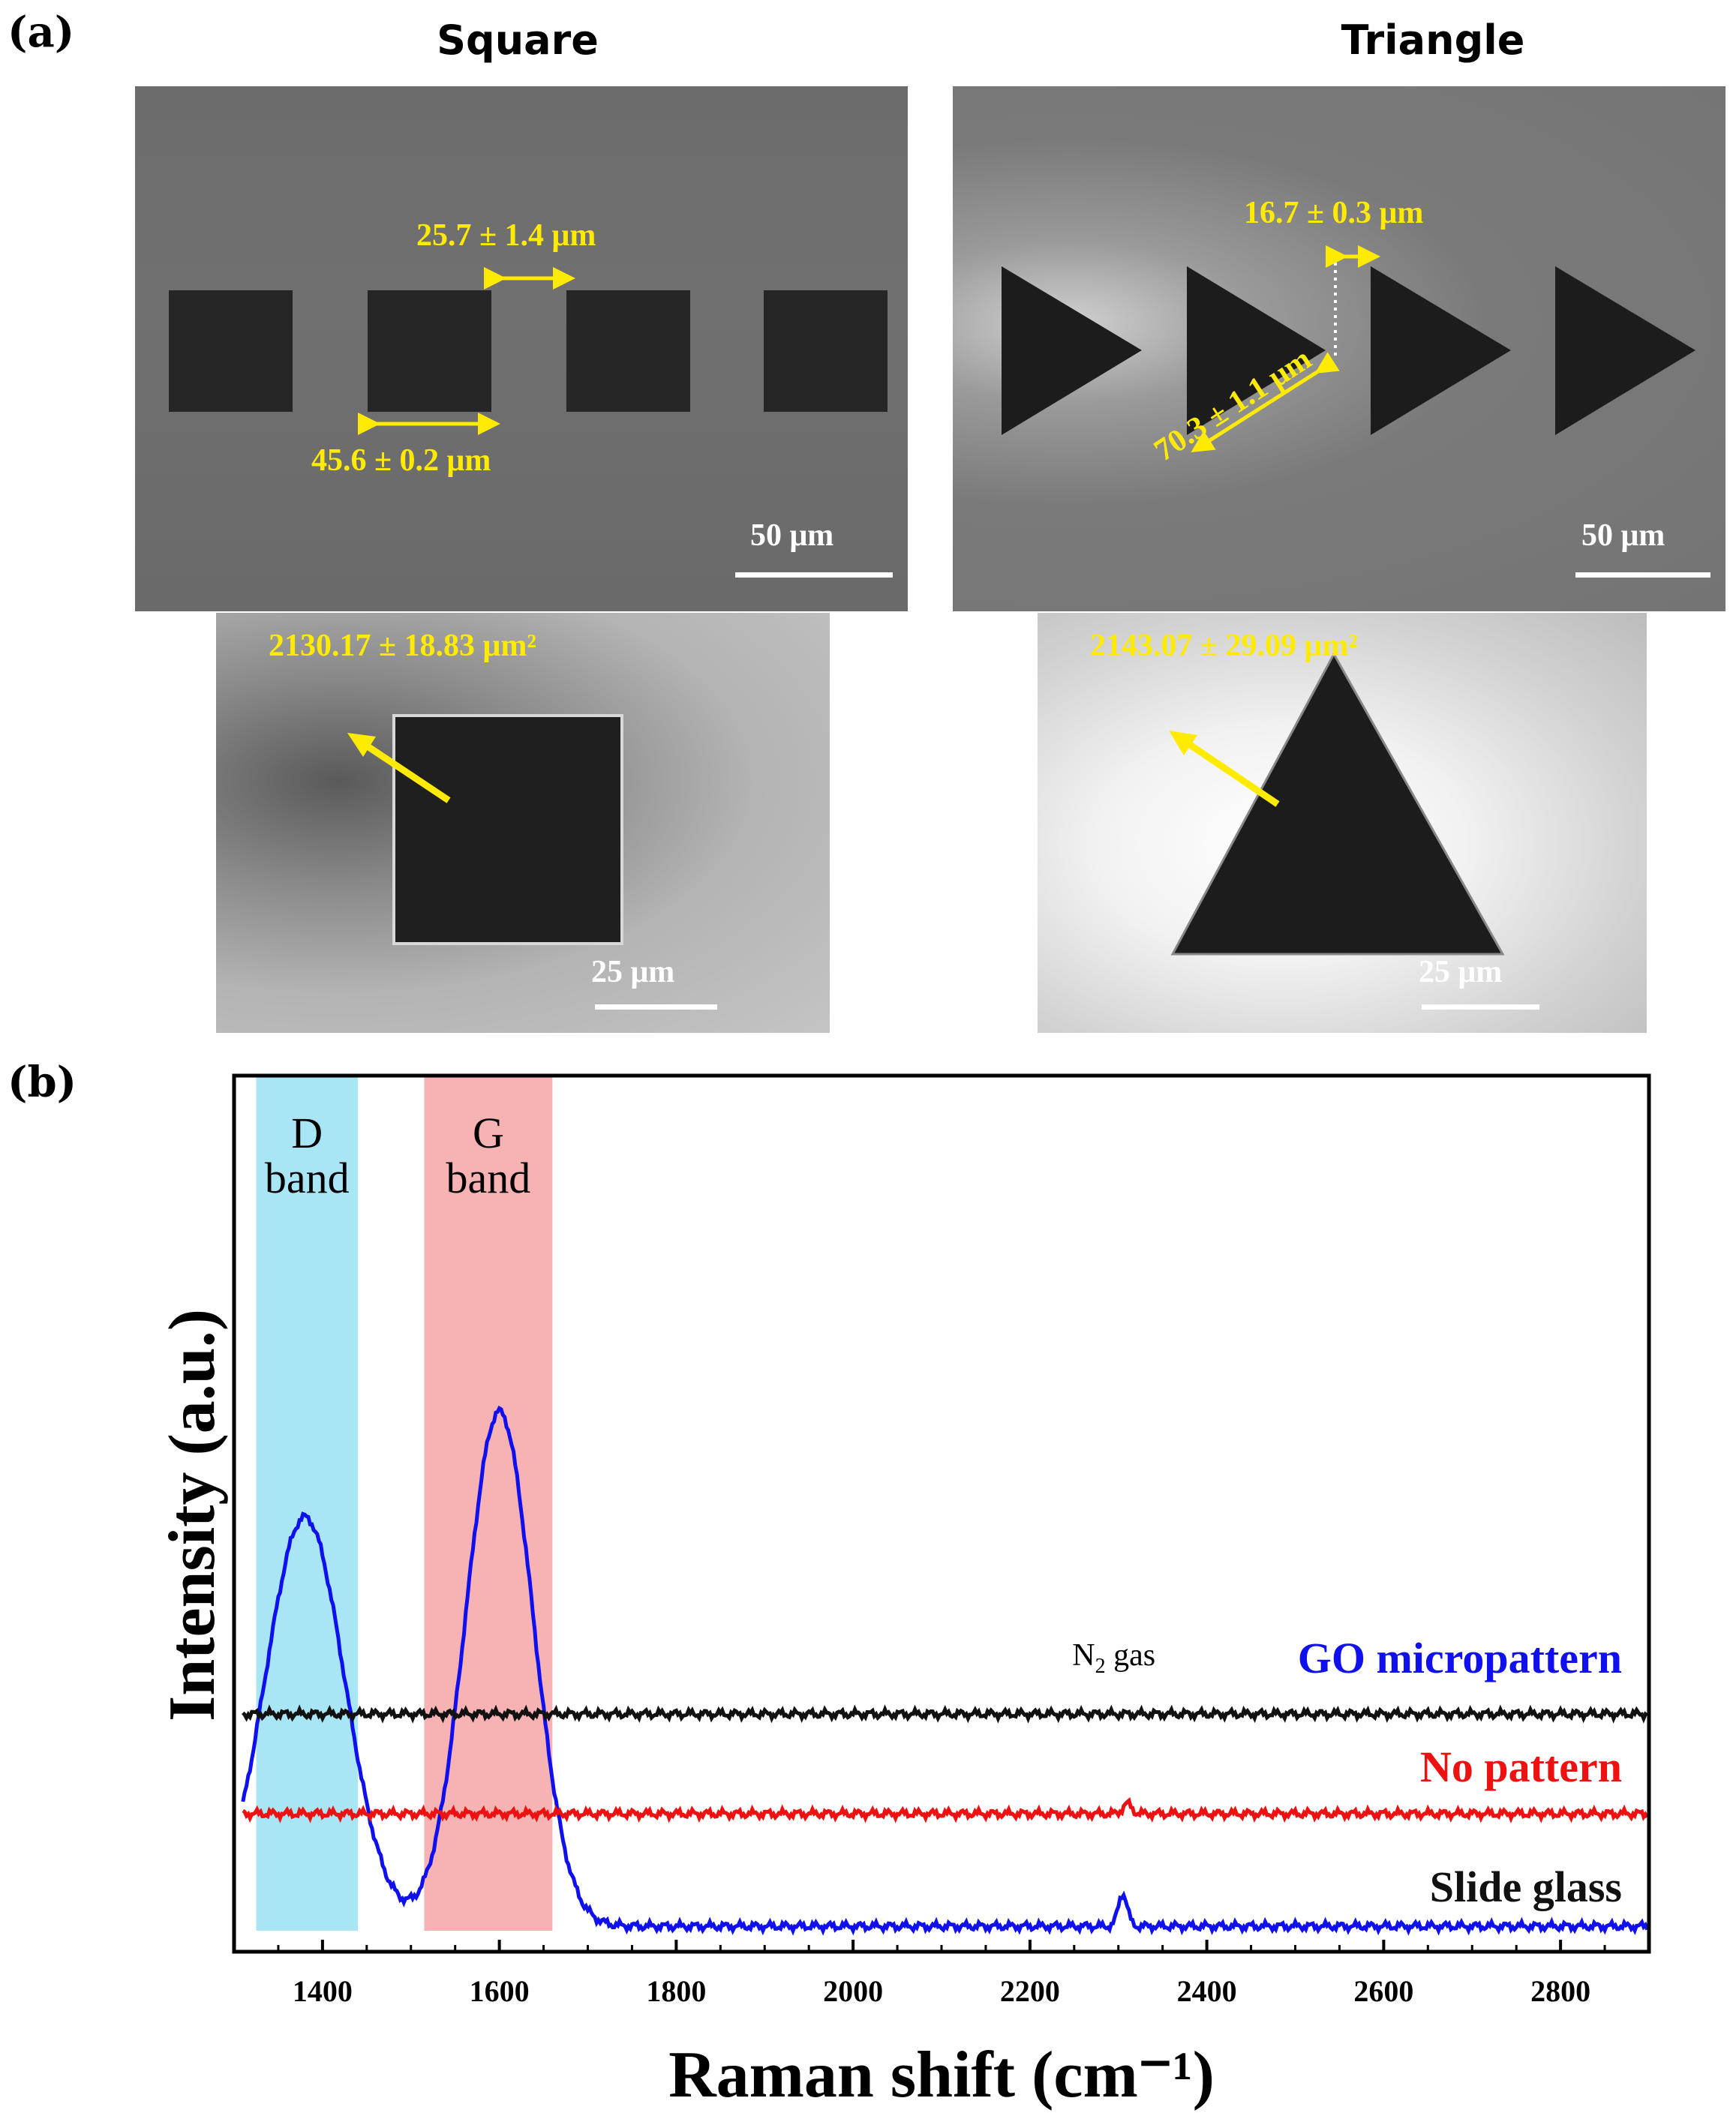 The width and height of the screenshot is (1736, 2119). I want to click on square-zoom-scale-label: 25 μm, so click(633, 972).